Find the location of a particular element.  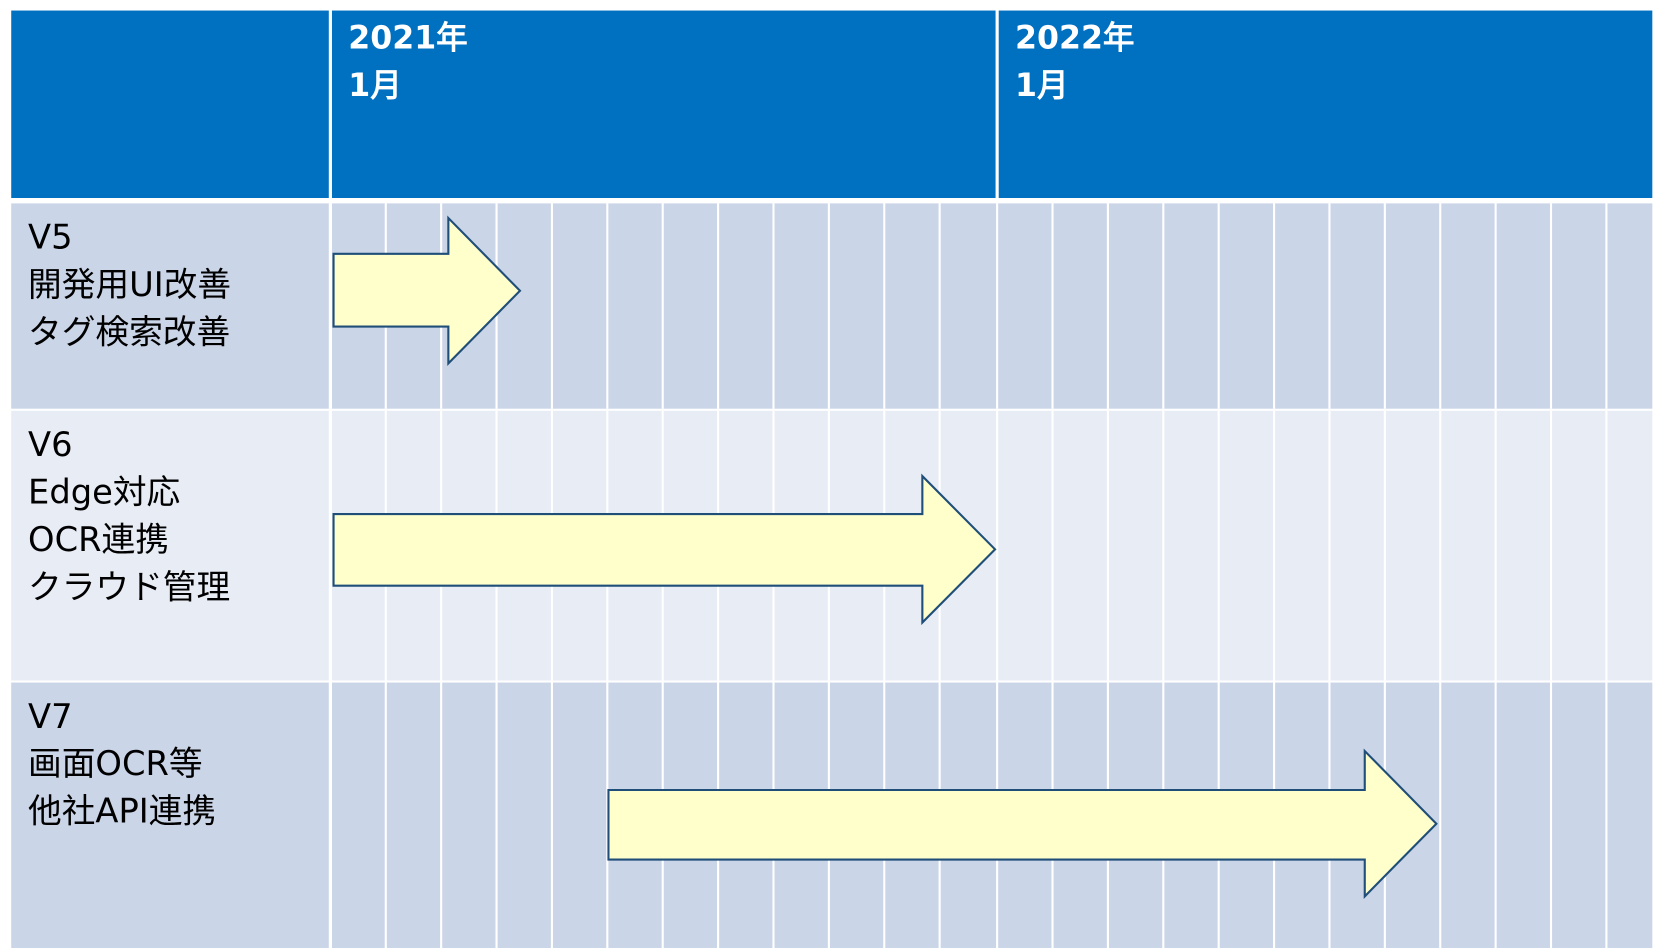

row-label: 他社API連携 is located at coordinates (122, 811).